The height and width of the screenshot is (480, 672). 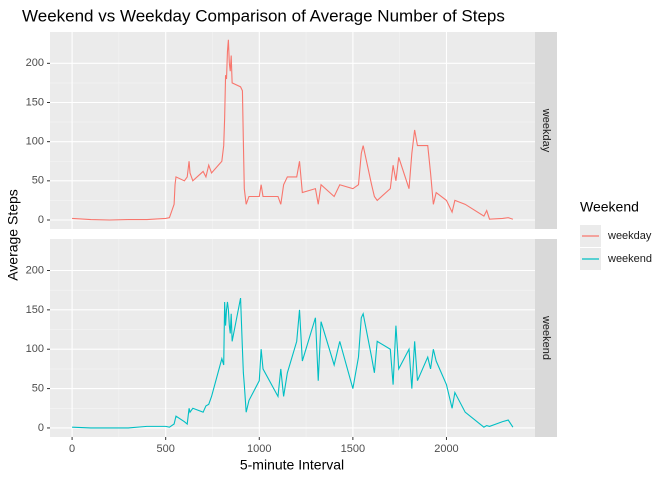 I want to click on y-axis-label: Average Steps, so click(x=13, y=235).